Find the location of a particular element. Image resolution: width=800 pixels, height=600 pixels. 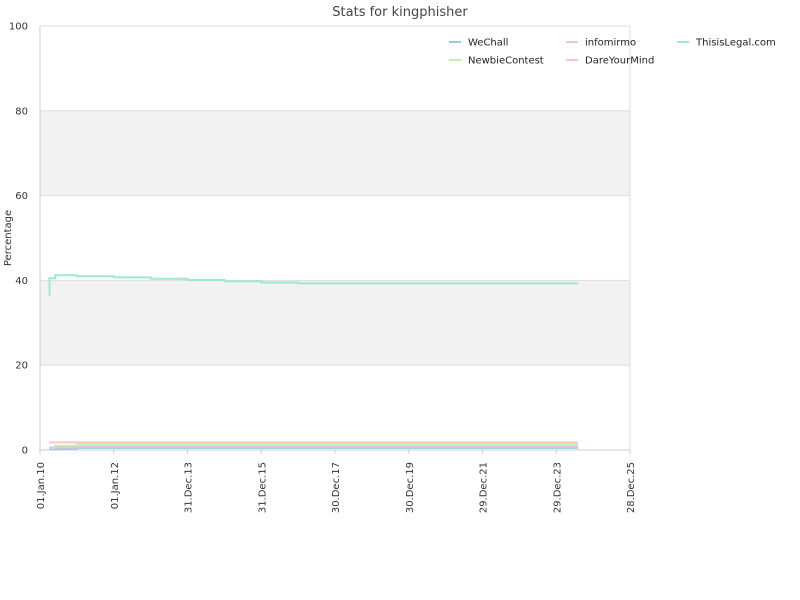

y-tick-label: 0 is located at coordinates (25, 451).